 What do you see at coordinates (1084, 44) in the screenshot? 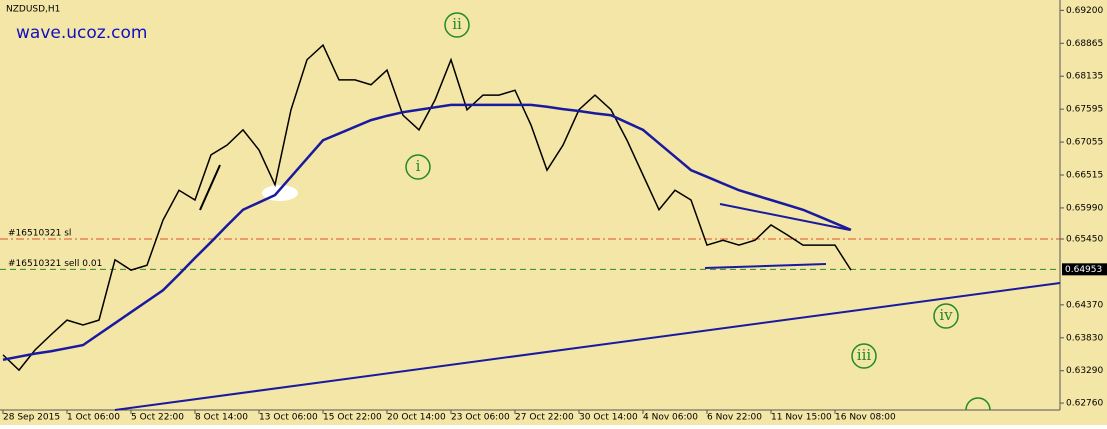
I see `y-tick-label: 0.68865` at bounding box center [1084, 44].